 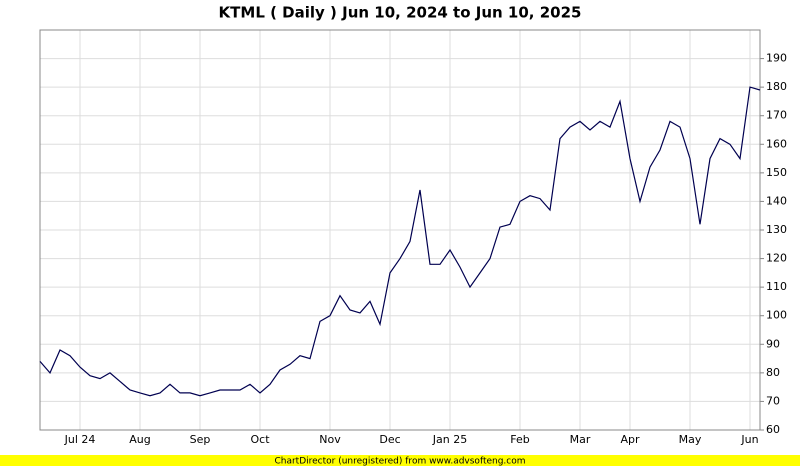 I want to click on y-tick-label: 190, so click(x=776, y=58).